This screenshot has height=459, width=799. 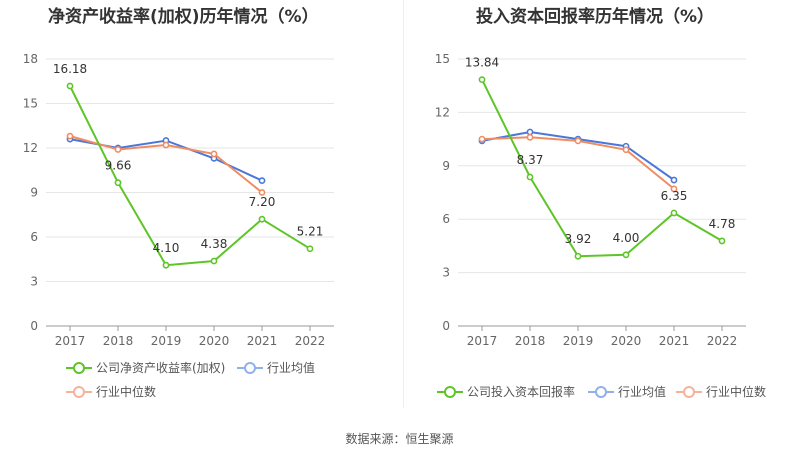 What do you see at coordinates (214, 244) in the screenshot?
I see `data-label: 4.38` at bounding box center [214, 244].